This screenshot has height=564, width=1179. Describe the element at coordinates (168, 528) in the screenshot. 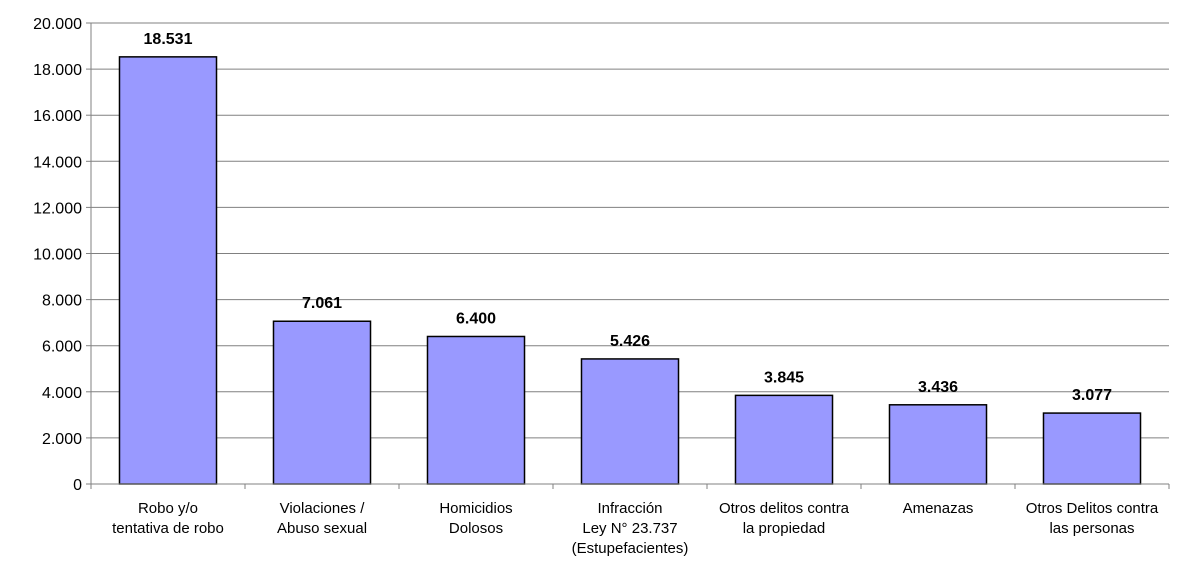

I see `category-label-line: tentativa de robo` at that location.